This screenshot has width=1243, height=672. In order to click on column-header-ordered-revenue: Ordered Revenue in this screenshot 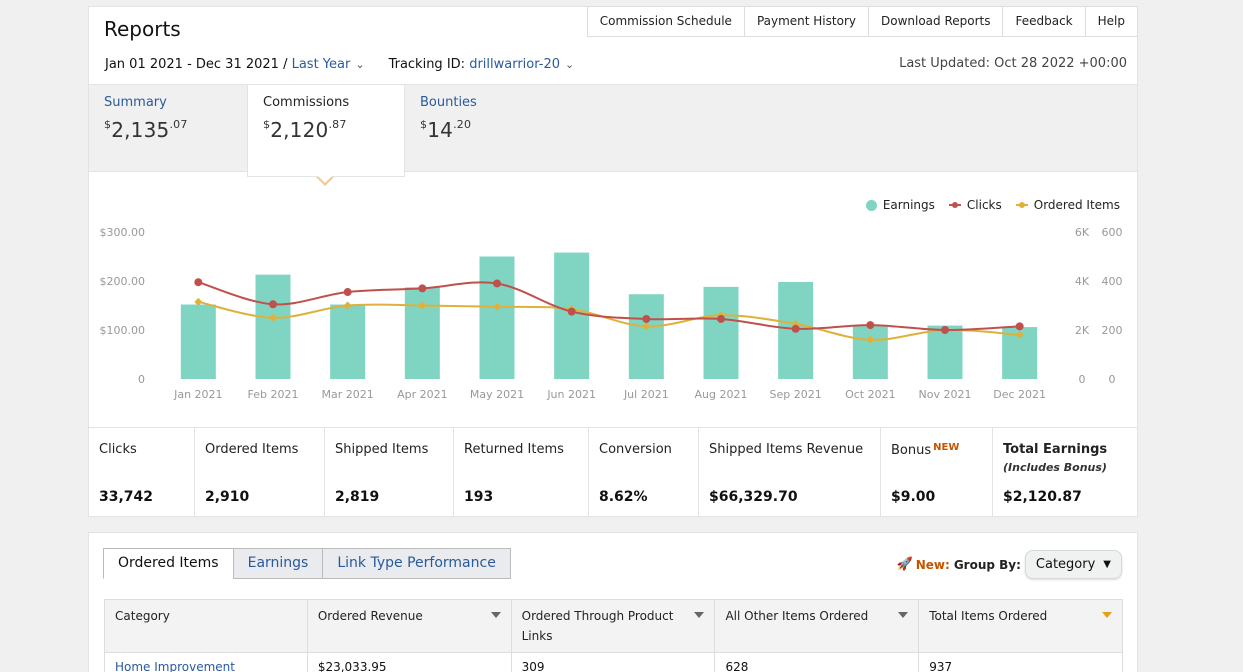, I will do `click(409, 626)`.